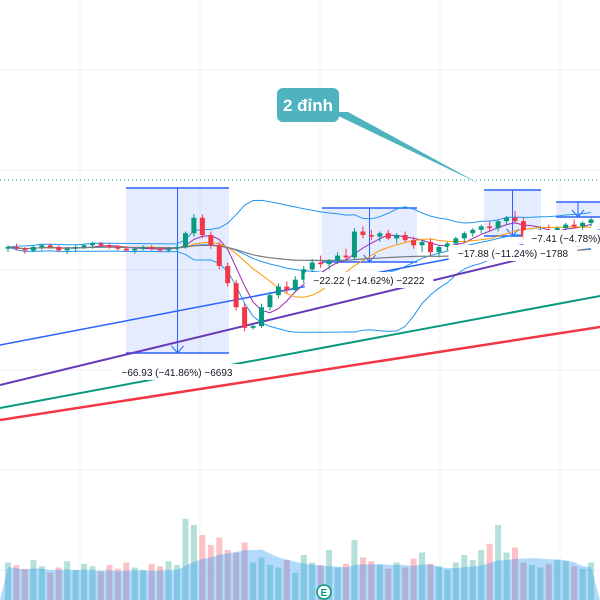  I want to click on measure-label: −7.41 (−4.78%), so click(566, 239).